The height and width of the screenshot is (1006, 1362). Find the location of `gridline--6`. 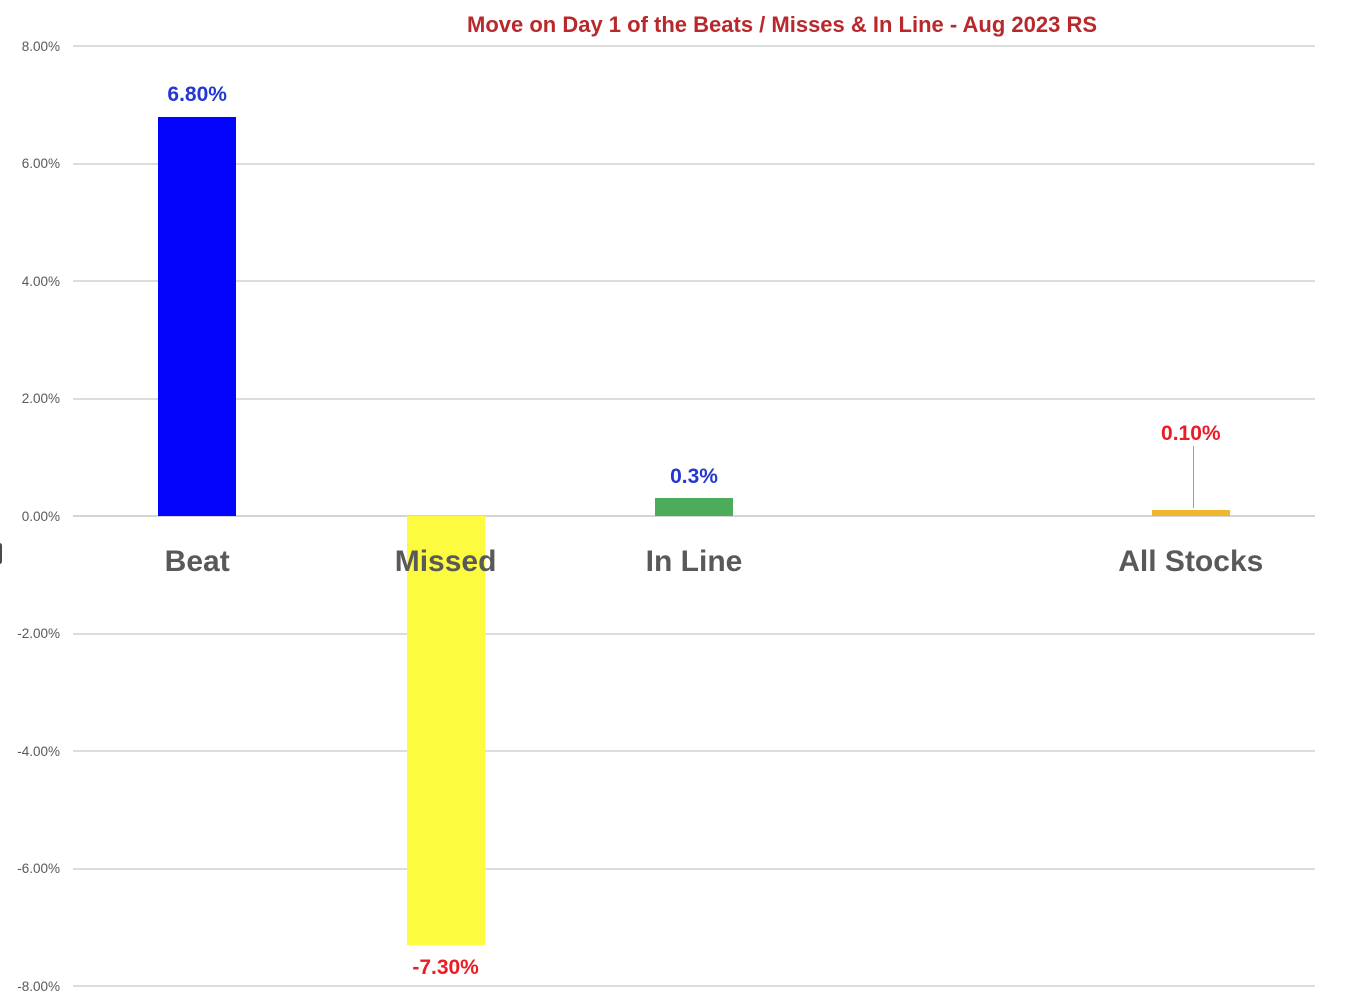

gridline--6 is located at coordinates (694, 868).